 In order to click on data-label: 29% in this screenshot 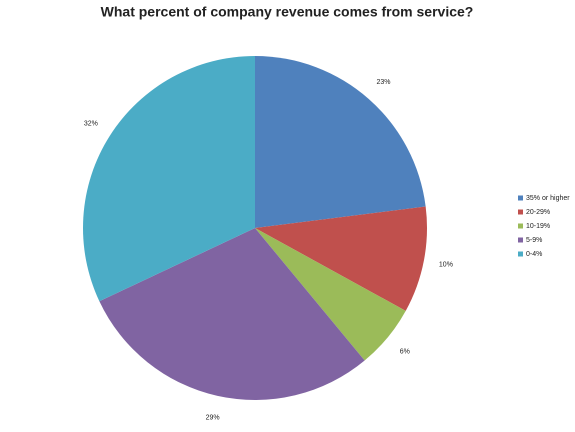, I will do `click(213, 418)`.